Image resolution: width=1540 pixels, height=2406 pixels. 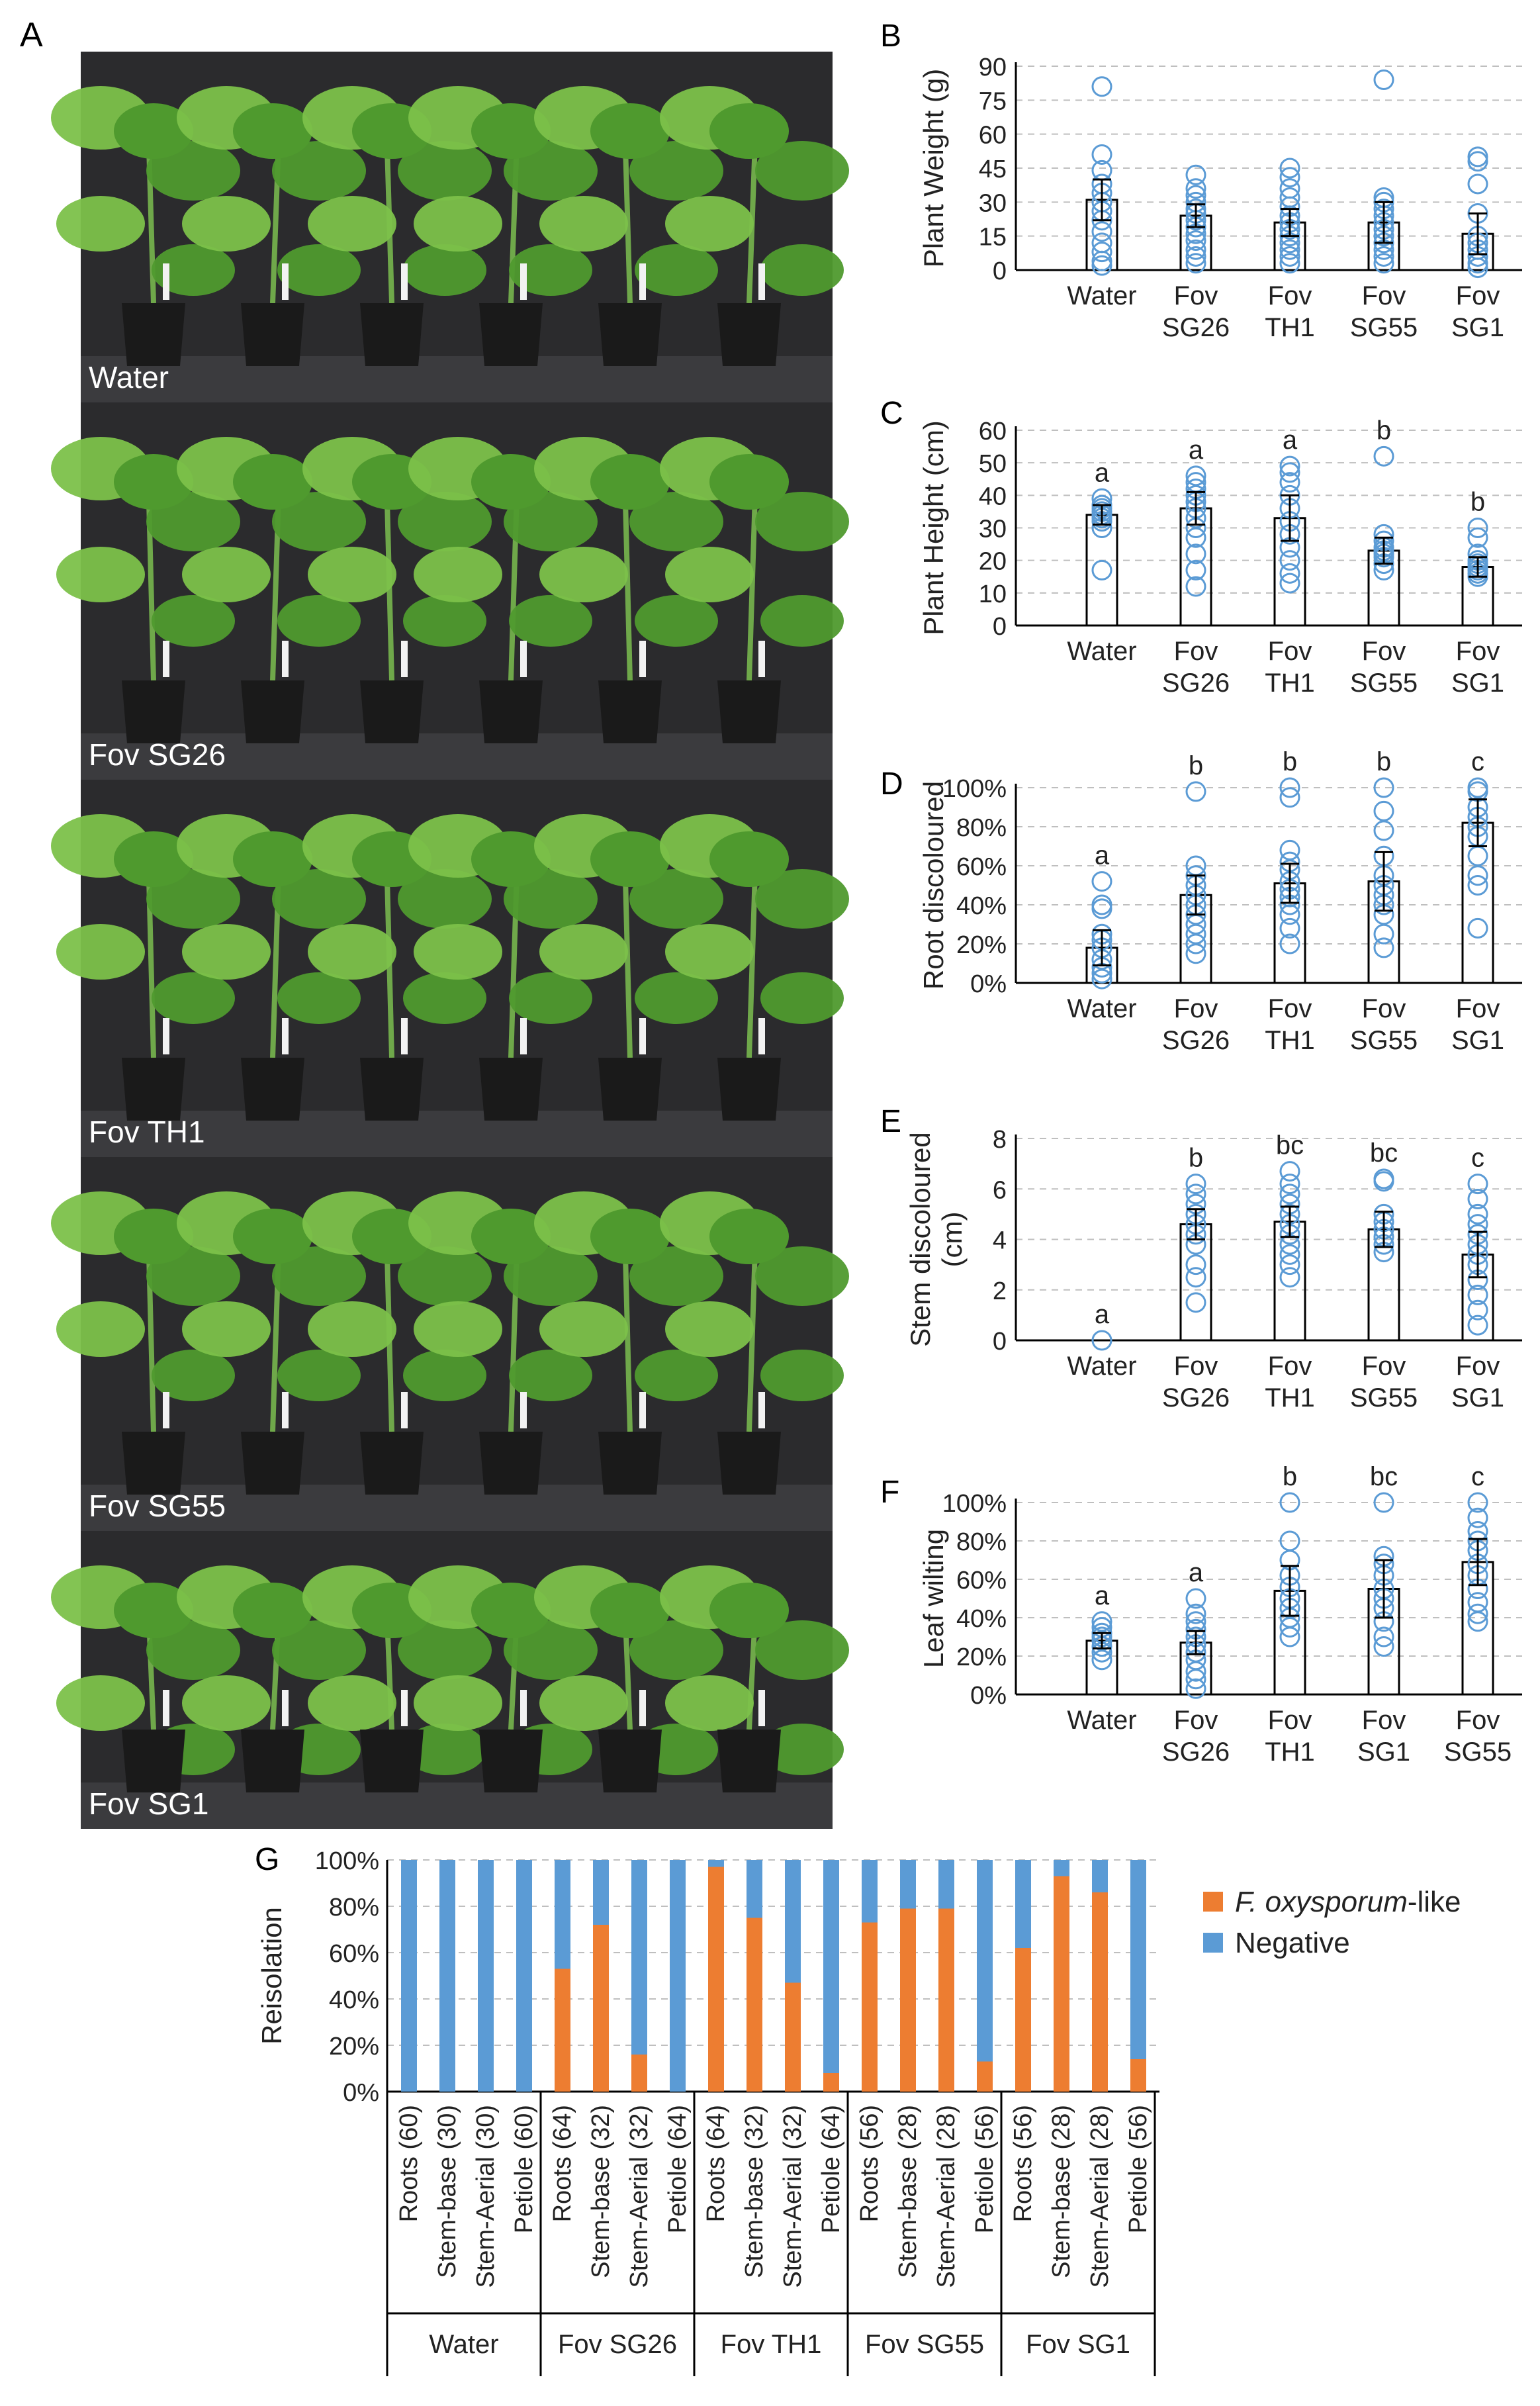 I want to click on significance-letter: bc, so click(x=1384, y=1476).